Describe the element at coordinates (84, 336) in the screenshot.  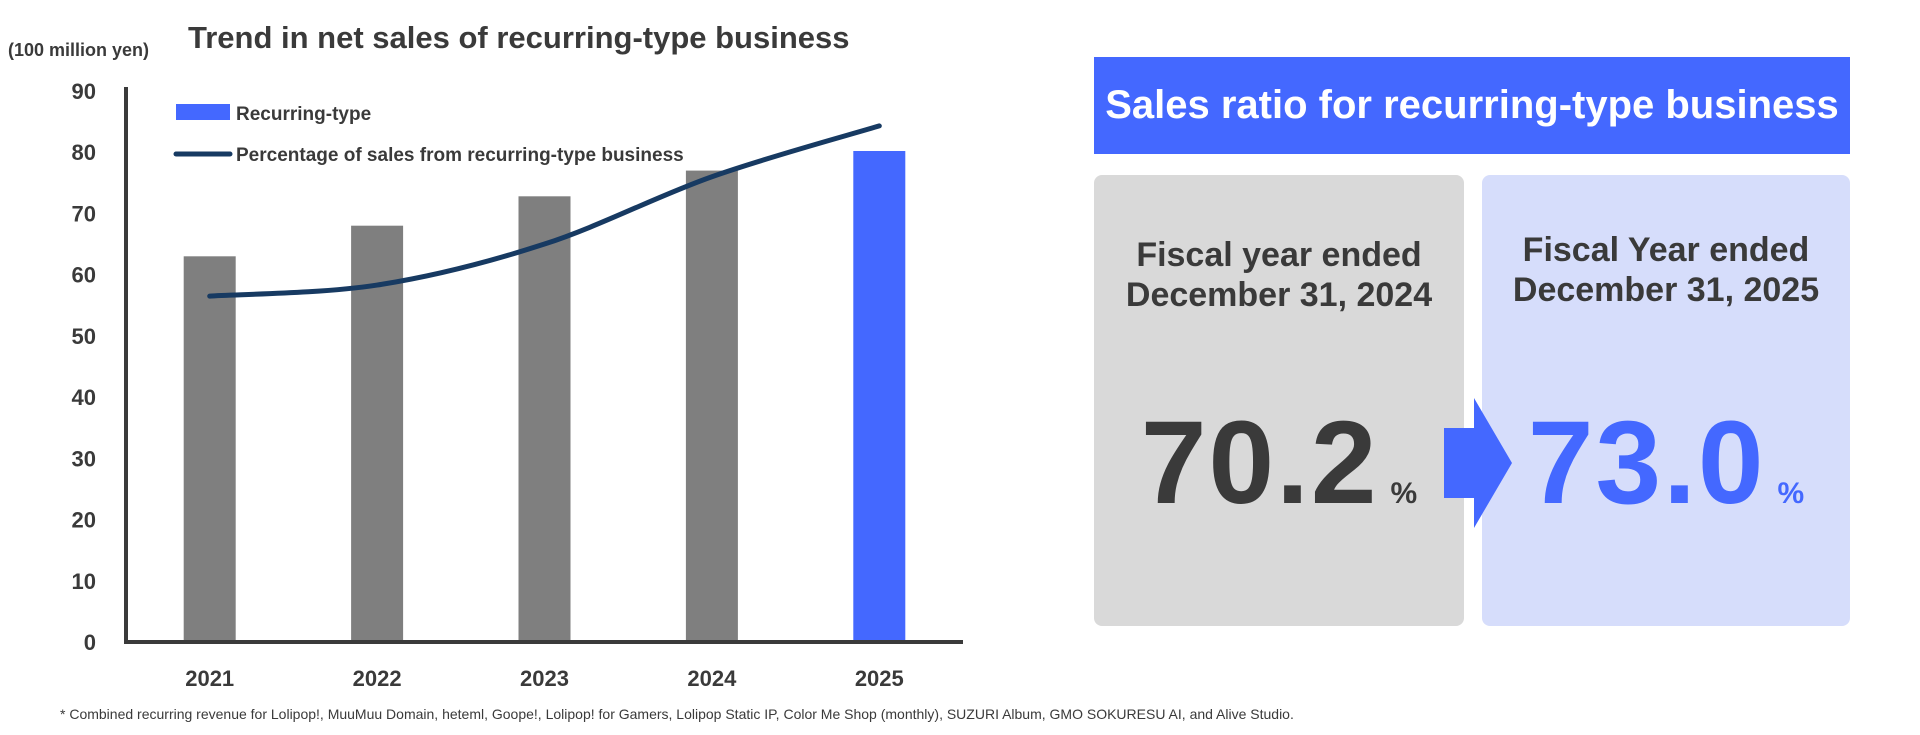
I see `y-tick-label: 50` at that location.